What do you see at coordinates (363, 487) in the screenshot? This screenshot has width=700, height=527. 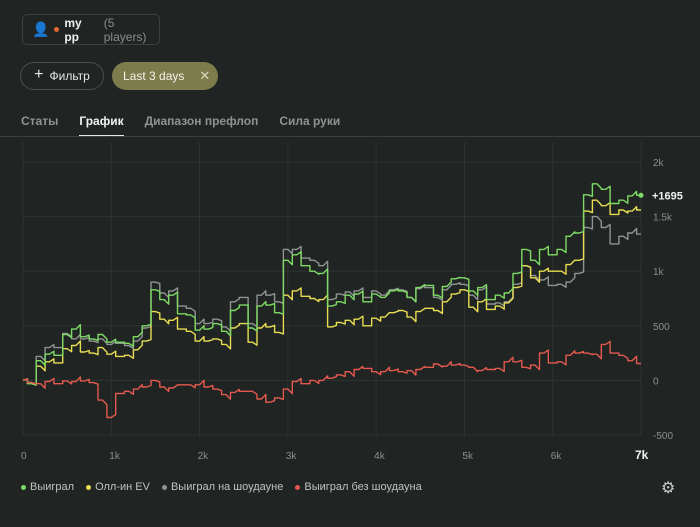 I see `legend-label: Выиграл без шоудауна` at bounding box center [363, 487].